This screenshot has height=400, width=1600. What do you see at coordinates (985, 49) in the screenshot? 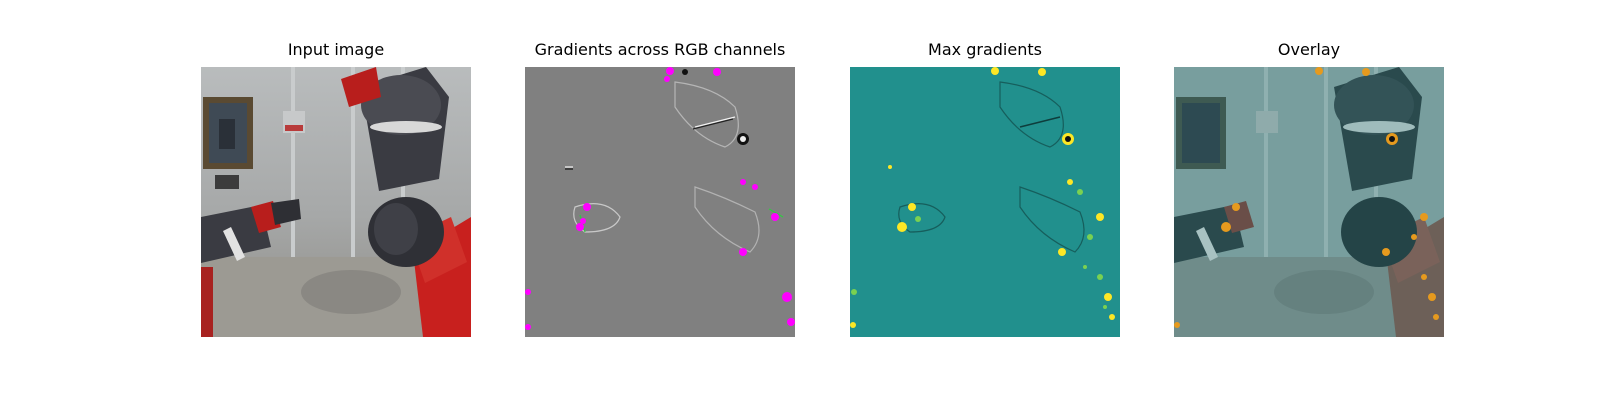
I see `panel-title: Max gradients` at bounding box center [985, 49].